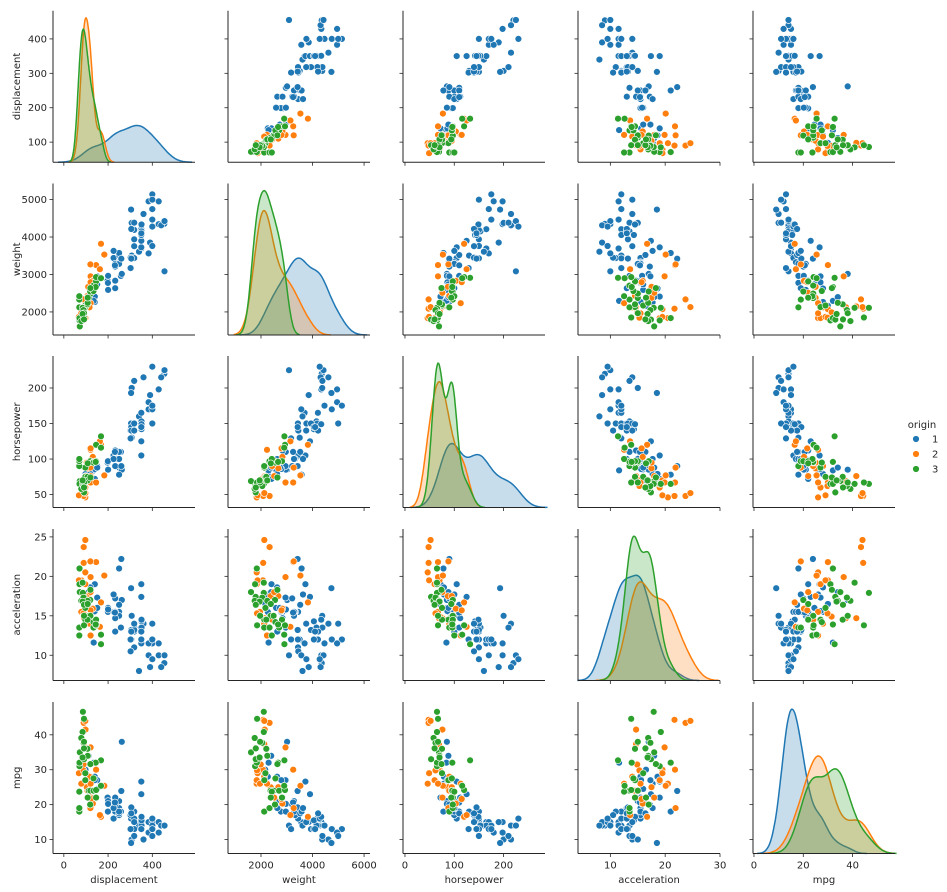 The image size is (947, 892). Describe the element at coordinates (40, 537) in the screenshot. I see `y-tick-label: 25` at that location.